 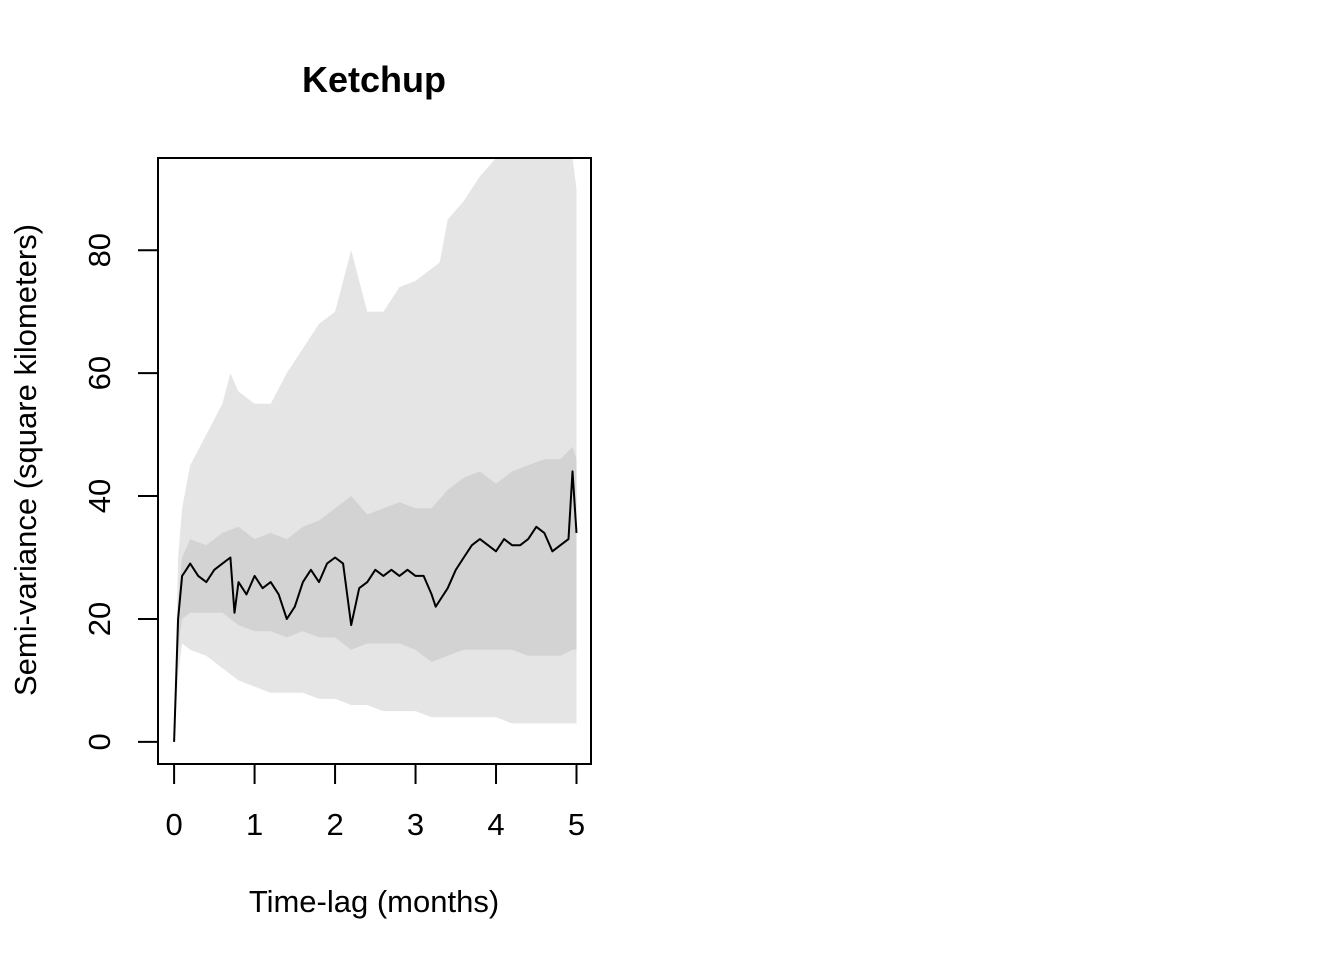 What do you see at coordinates (99, 373) in the screenshot?
I see `y-tick-label: 60` at bounding box center [99, 373].